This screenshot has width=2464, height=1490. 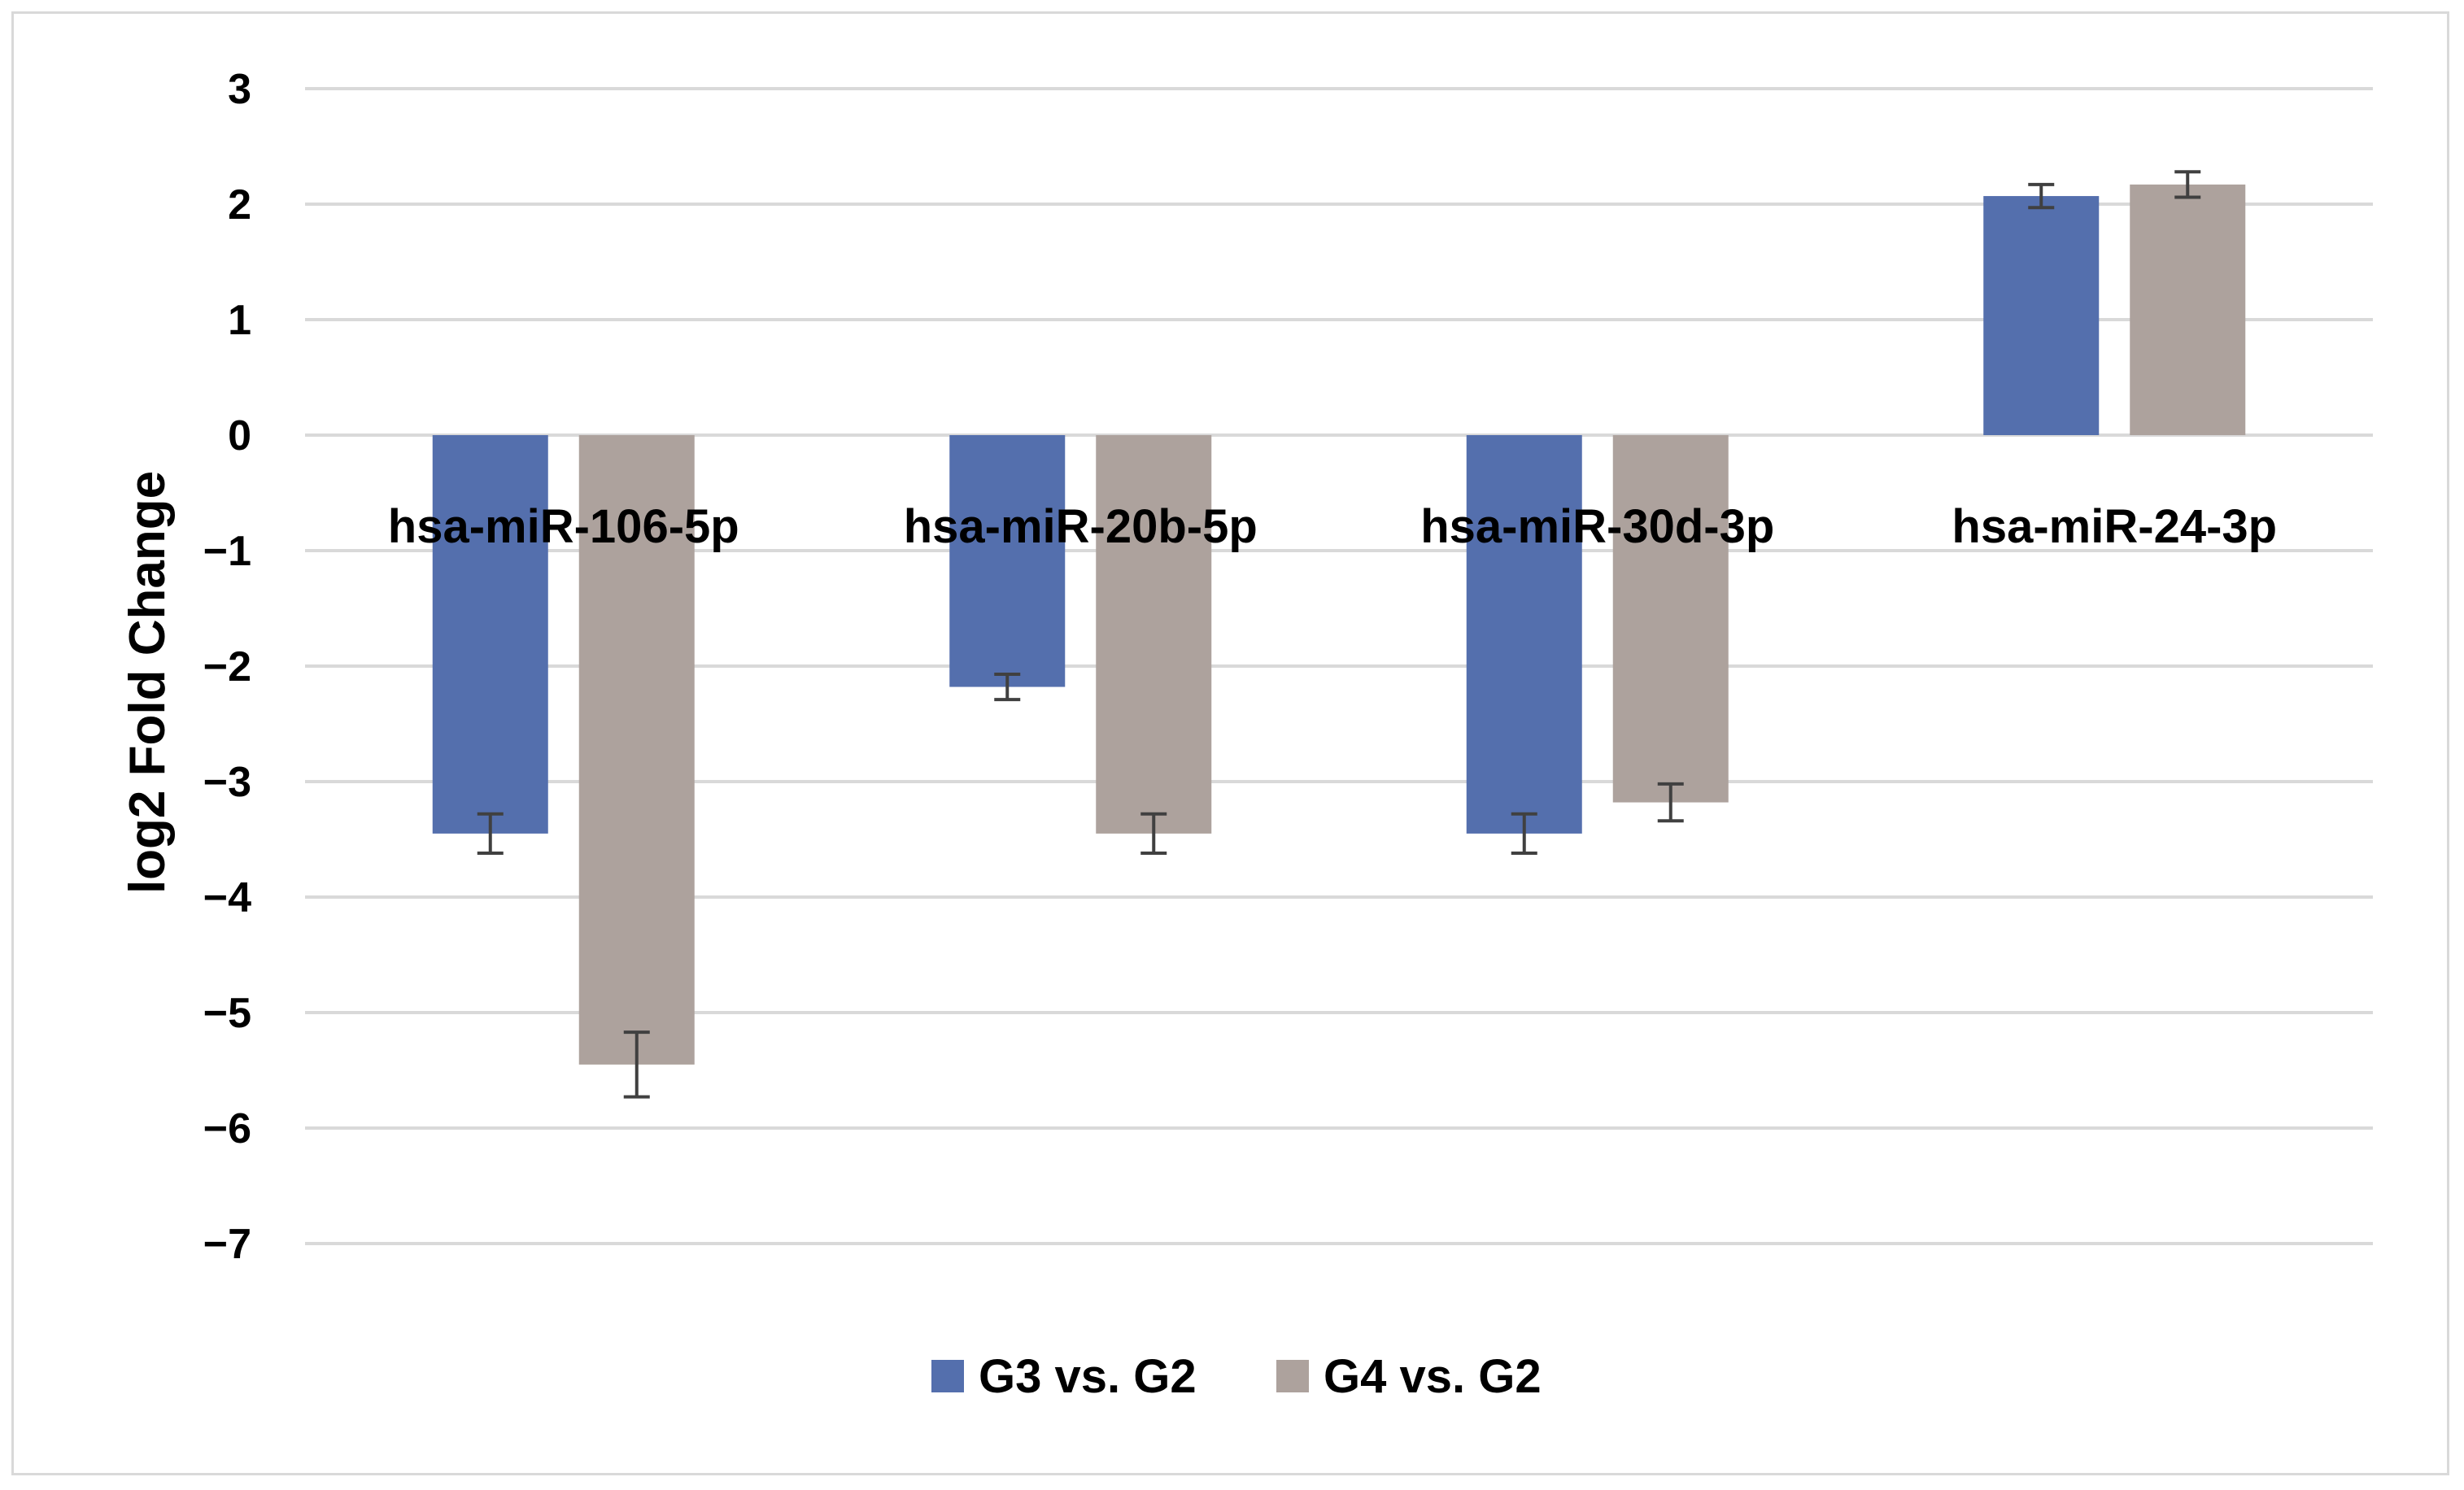 What do you see at coordinates (1088, 1377) in the screenshot?
I see `legend-label: G3 vs. G2` at bounding box center [1088, 1377].